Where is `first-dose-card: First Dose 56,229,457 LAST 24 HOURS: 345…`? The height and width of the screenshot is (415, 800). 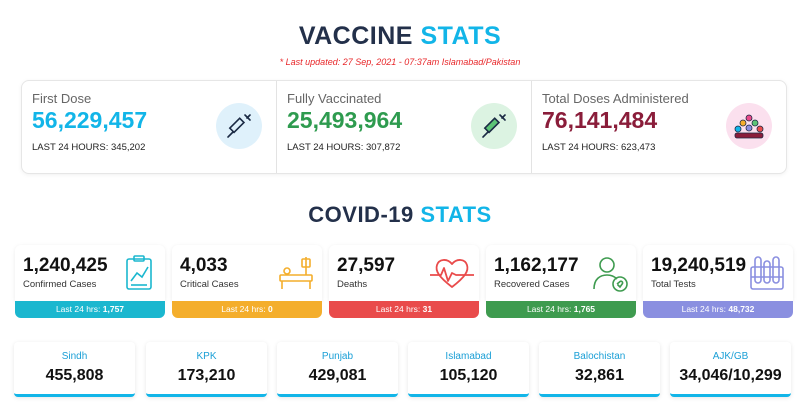 first-dose-card: First Dose 56,229,457 LAST 24 HOURS: 345… is located at coordinates (149, 127).